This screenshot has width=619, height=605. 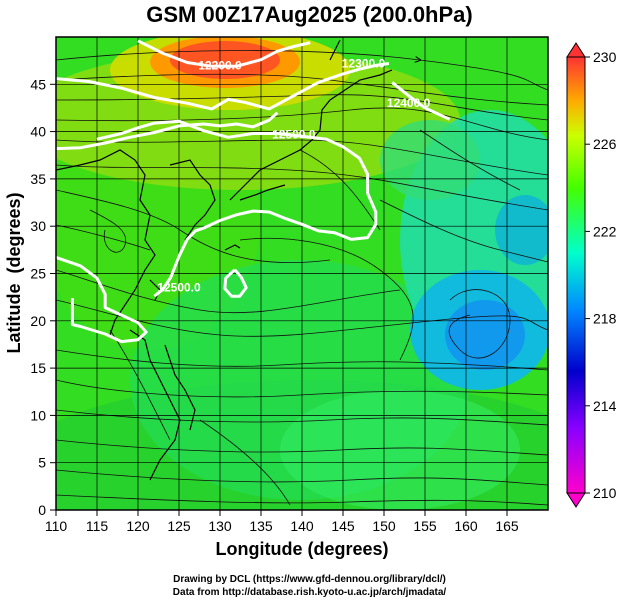 I want to click on y-tick-label: 40, so click(x=38, y=132).